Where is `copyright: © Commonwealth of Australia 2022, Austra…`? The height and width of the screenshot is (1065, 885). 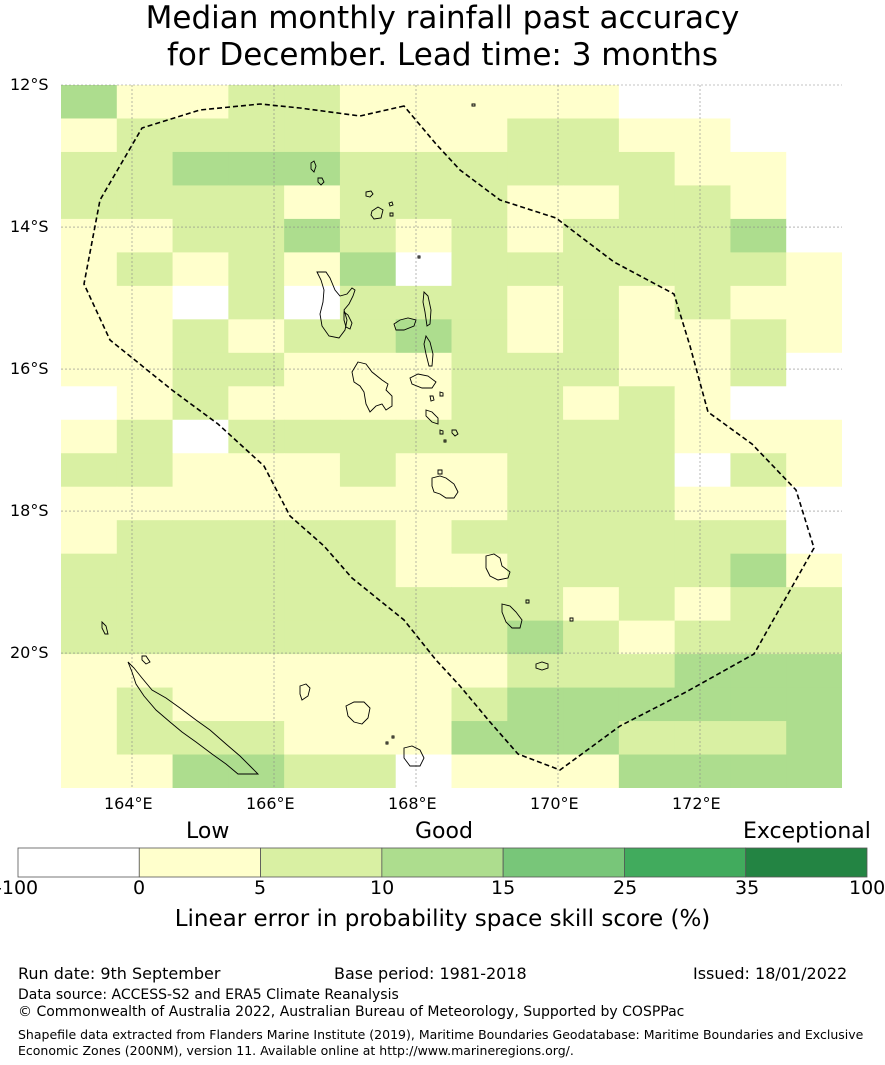 copyright: © Commonwealth of Australia 2022, Austra… is located at coordinates (351, 1012).